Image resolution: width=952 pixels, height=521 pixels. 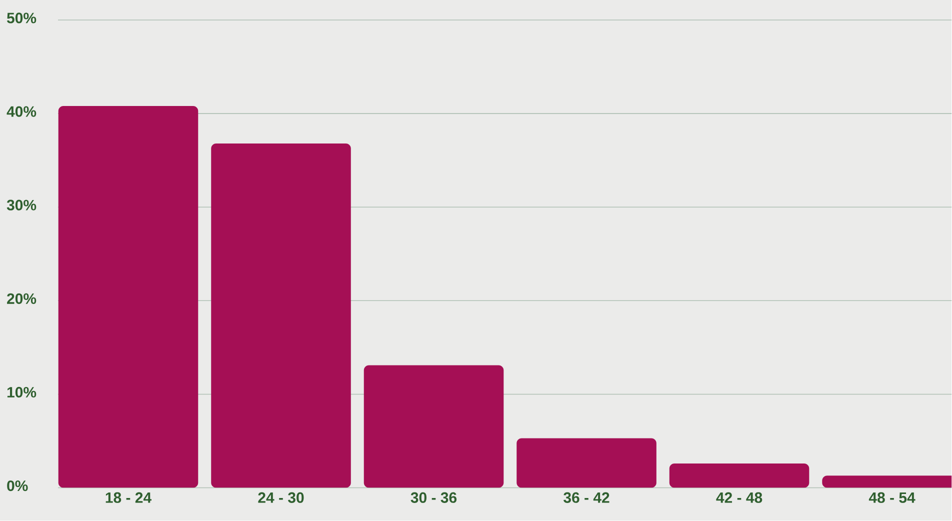 What do you see at coordinates (129, 498) in the screenshot?
I see `x-tick-label: 18 - 24` at bounding box center [129, 498].